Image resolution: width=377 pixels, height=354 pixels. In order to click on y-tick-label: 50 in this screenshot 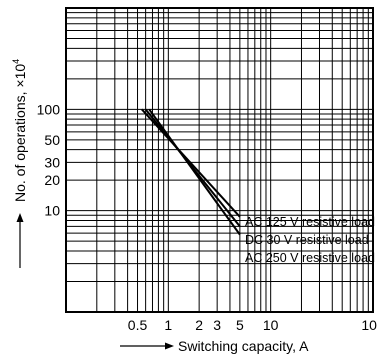, I will do `click(52, 140)`.